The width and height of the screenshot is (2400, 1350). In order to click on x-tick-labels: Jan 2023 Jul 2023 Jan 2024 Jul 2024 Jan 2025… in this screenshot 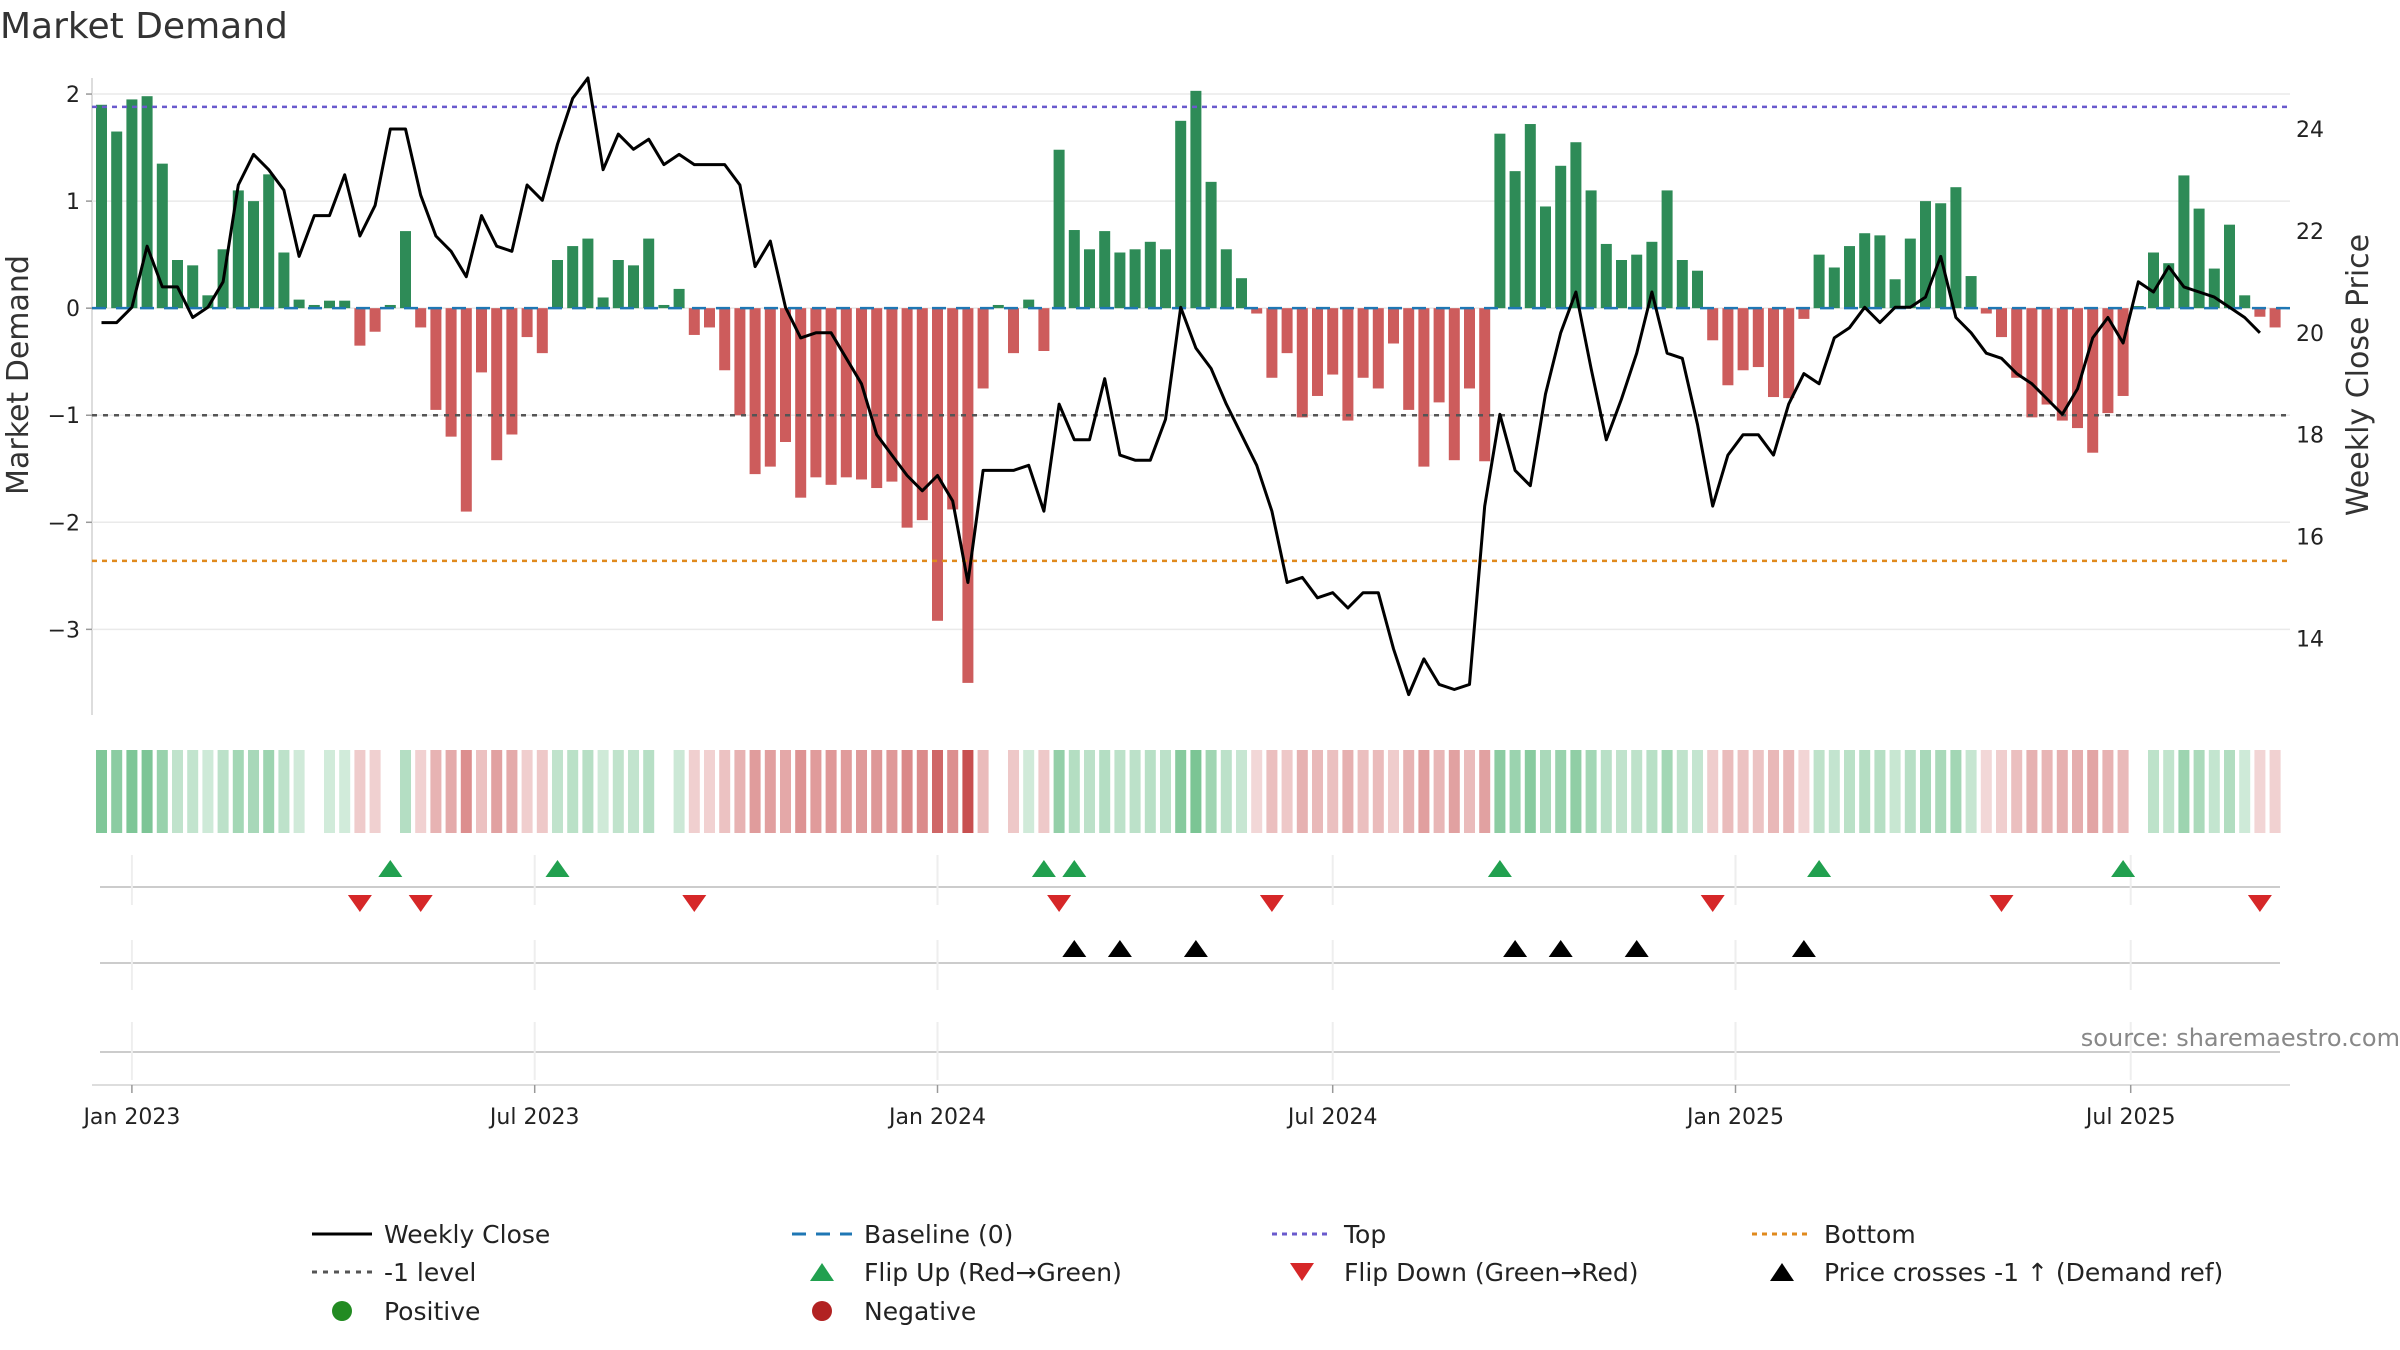, I will do `click(1128, 1107)`.